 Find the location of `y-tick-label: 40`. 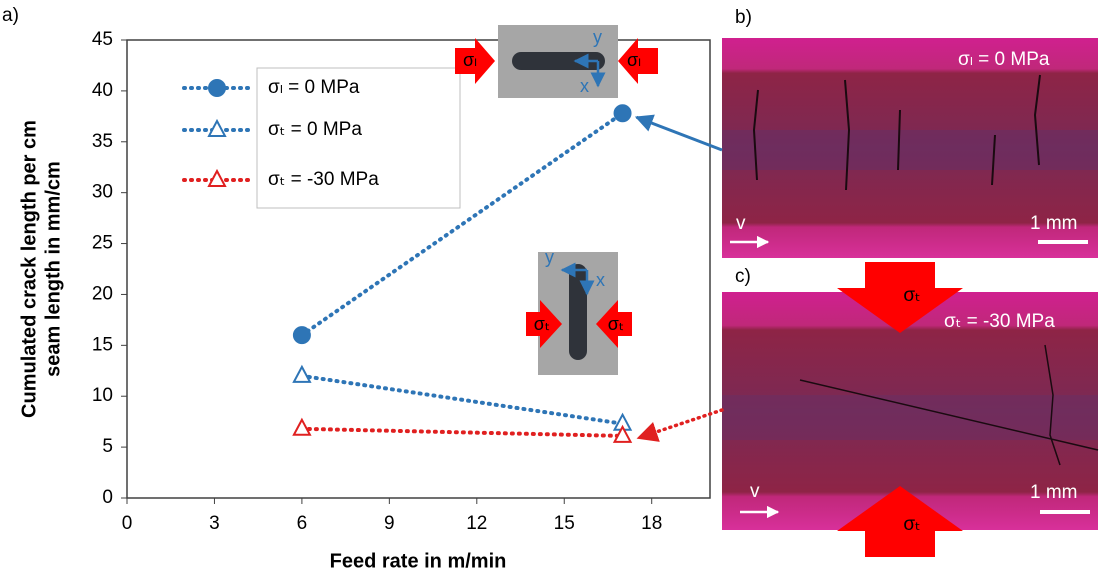

y-tick-label: 40 is located at coordinates (102, 90).